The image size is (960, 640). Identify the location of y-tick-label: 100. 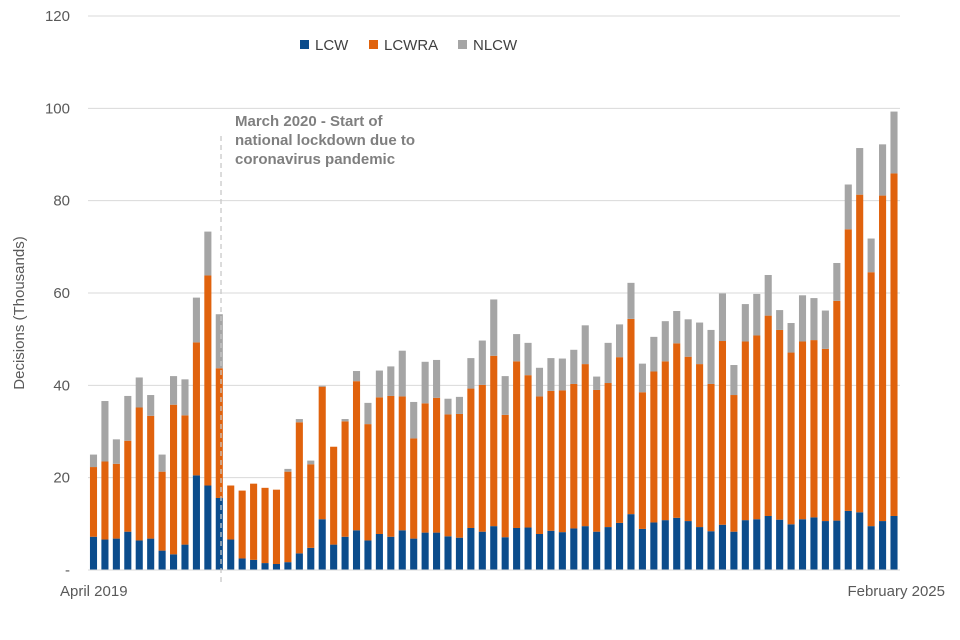
(57, 108).